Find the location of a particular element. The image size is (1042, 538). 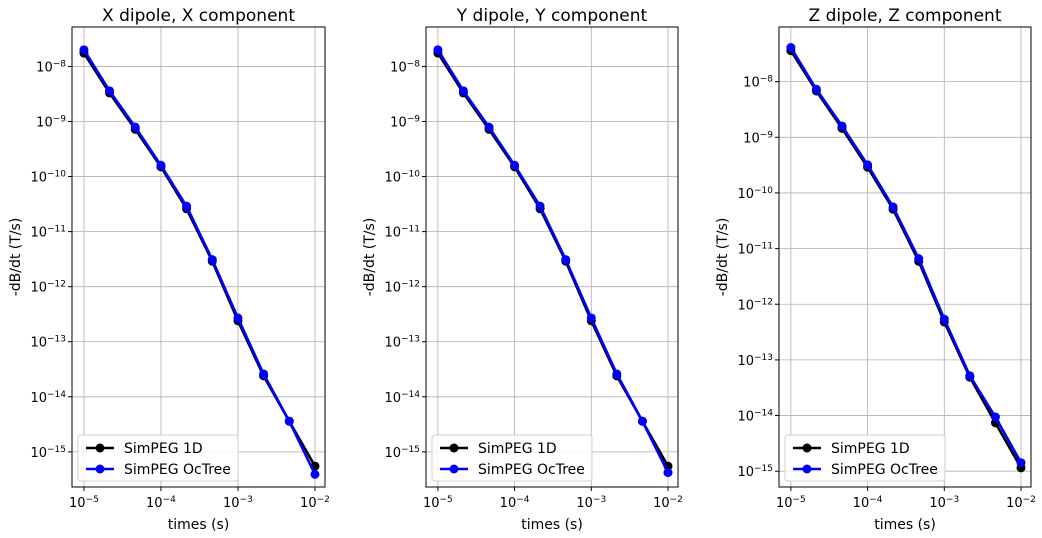

chart-title: Y dipole, Y component is located at coordinates (552, 16).